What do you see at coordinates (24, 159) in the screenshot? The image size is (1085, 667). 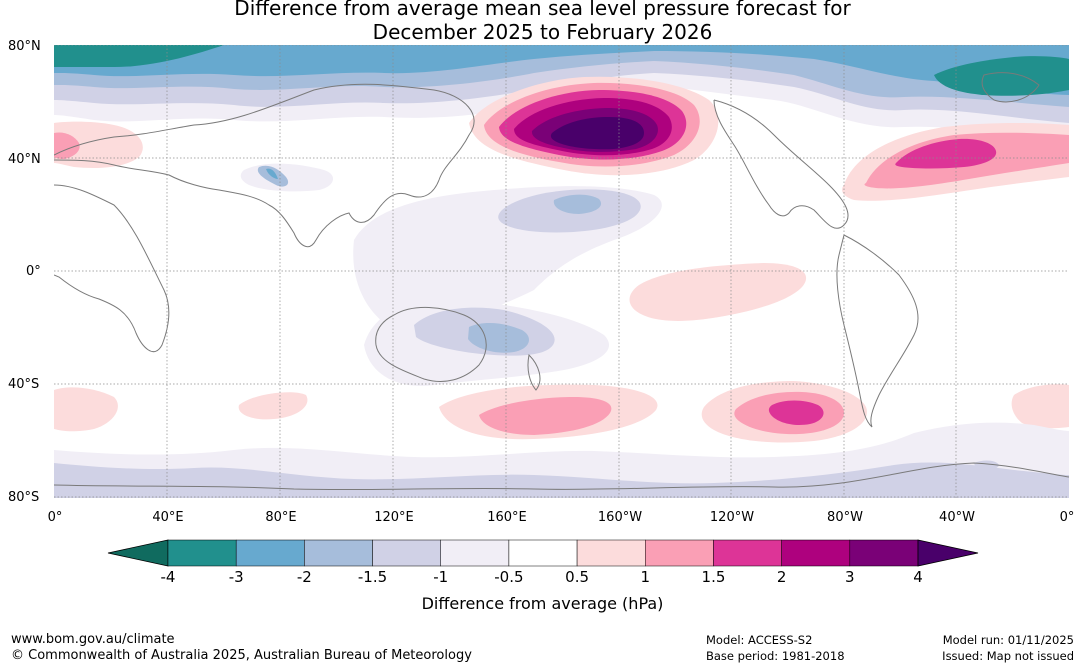 I see `lat-label-40n: 40°N` at bounding box center [24, 159].